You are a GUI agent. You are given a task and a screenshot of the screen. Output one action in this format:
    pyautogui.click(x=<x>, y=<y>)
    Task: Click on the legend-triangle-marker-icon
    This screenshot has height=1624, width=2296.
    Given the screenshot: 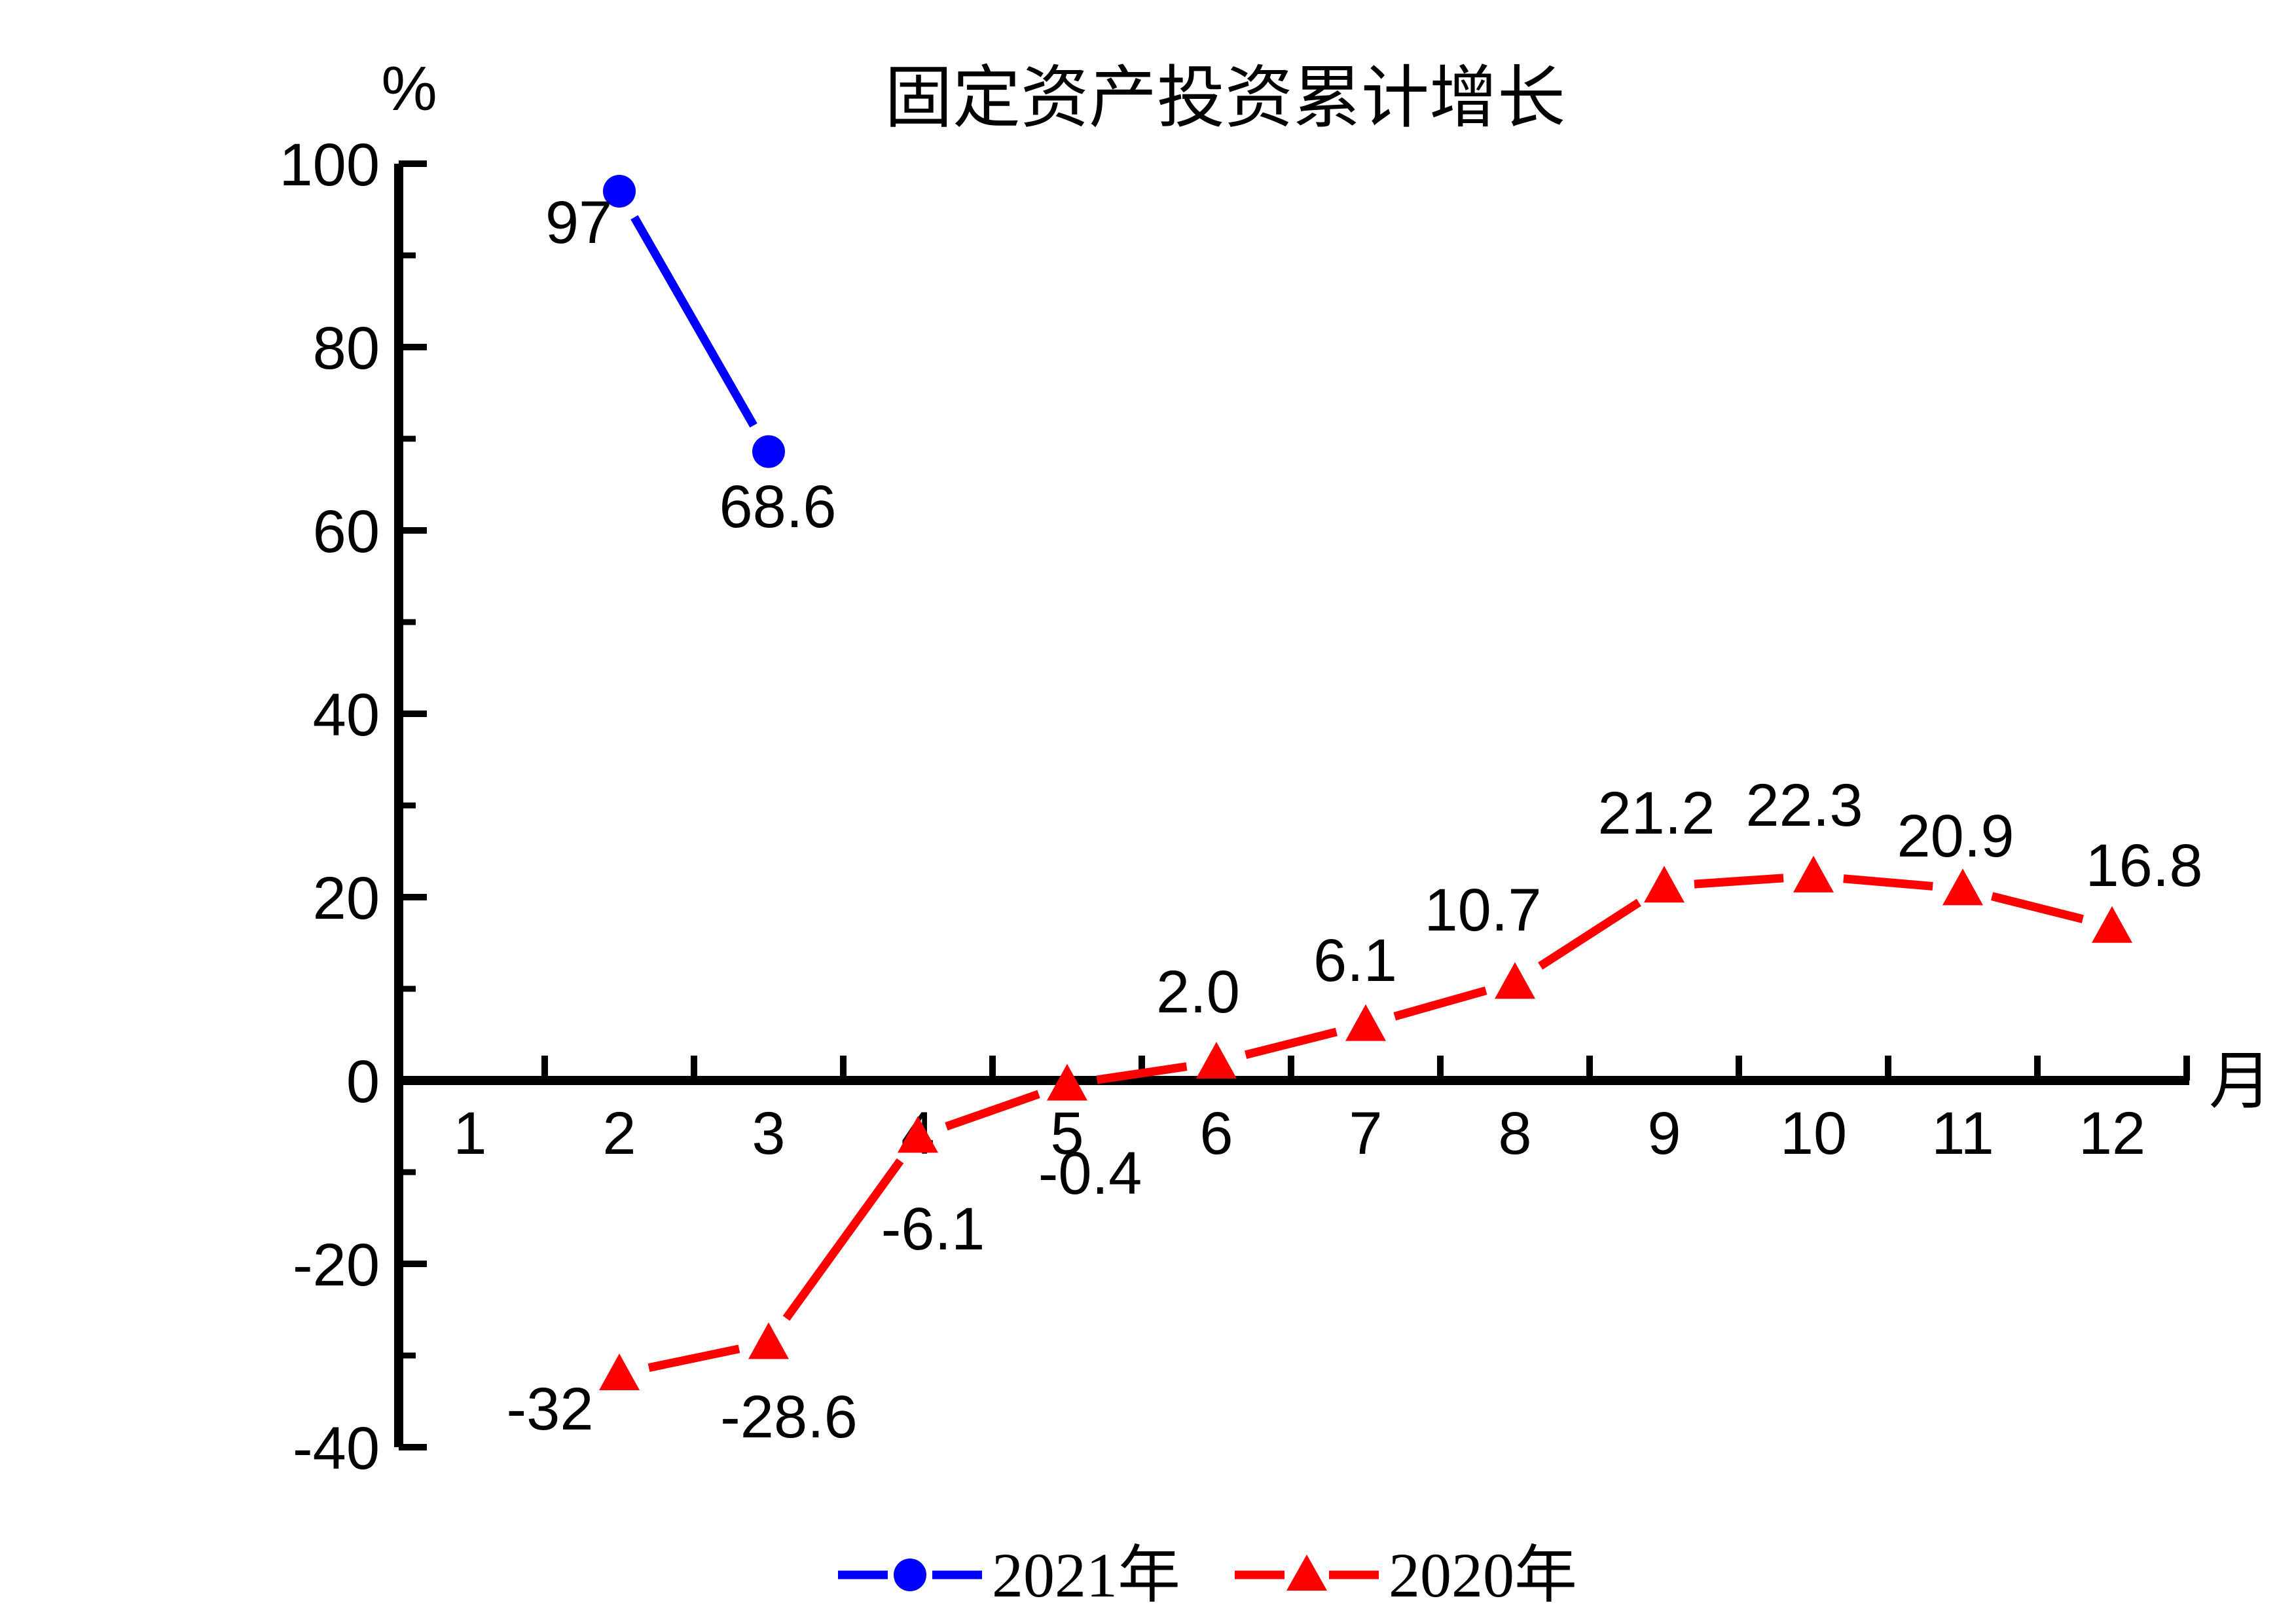 What is the action you would take?
    pyautogui.click(x=1306, y=1573)
    